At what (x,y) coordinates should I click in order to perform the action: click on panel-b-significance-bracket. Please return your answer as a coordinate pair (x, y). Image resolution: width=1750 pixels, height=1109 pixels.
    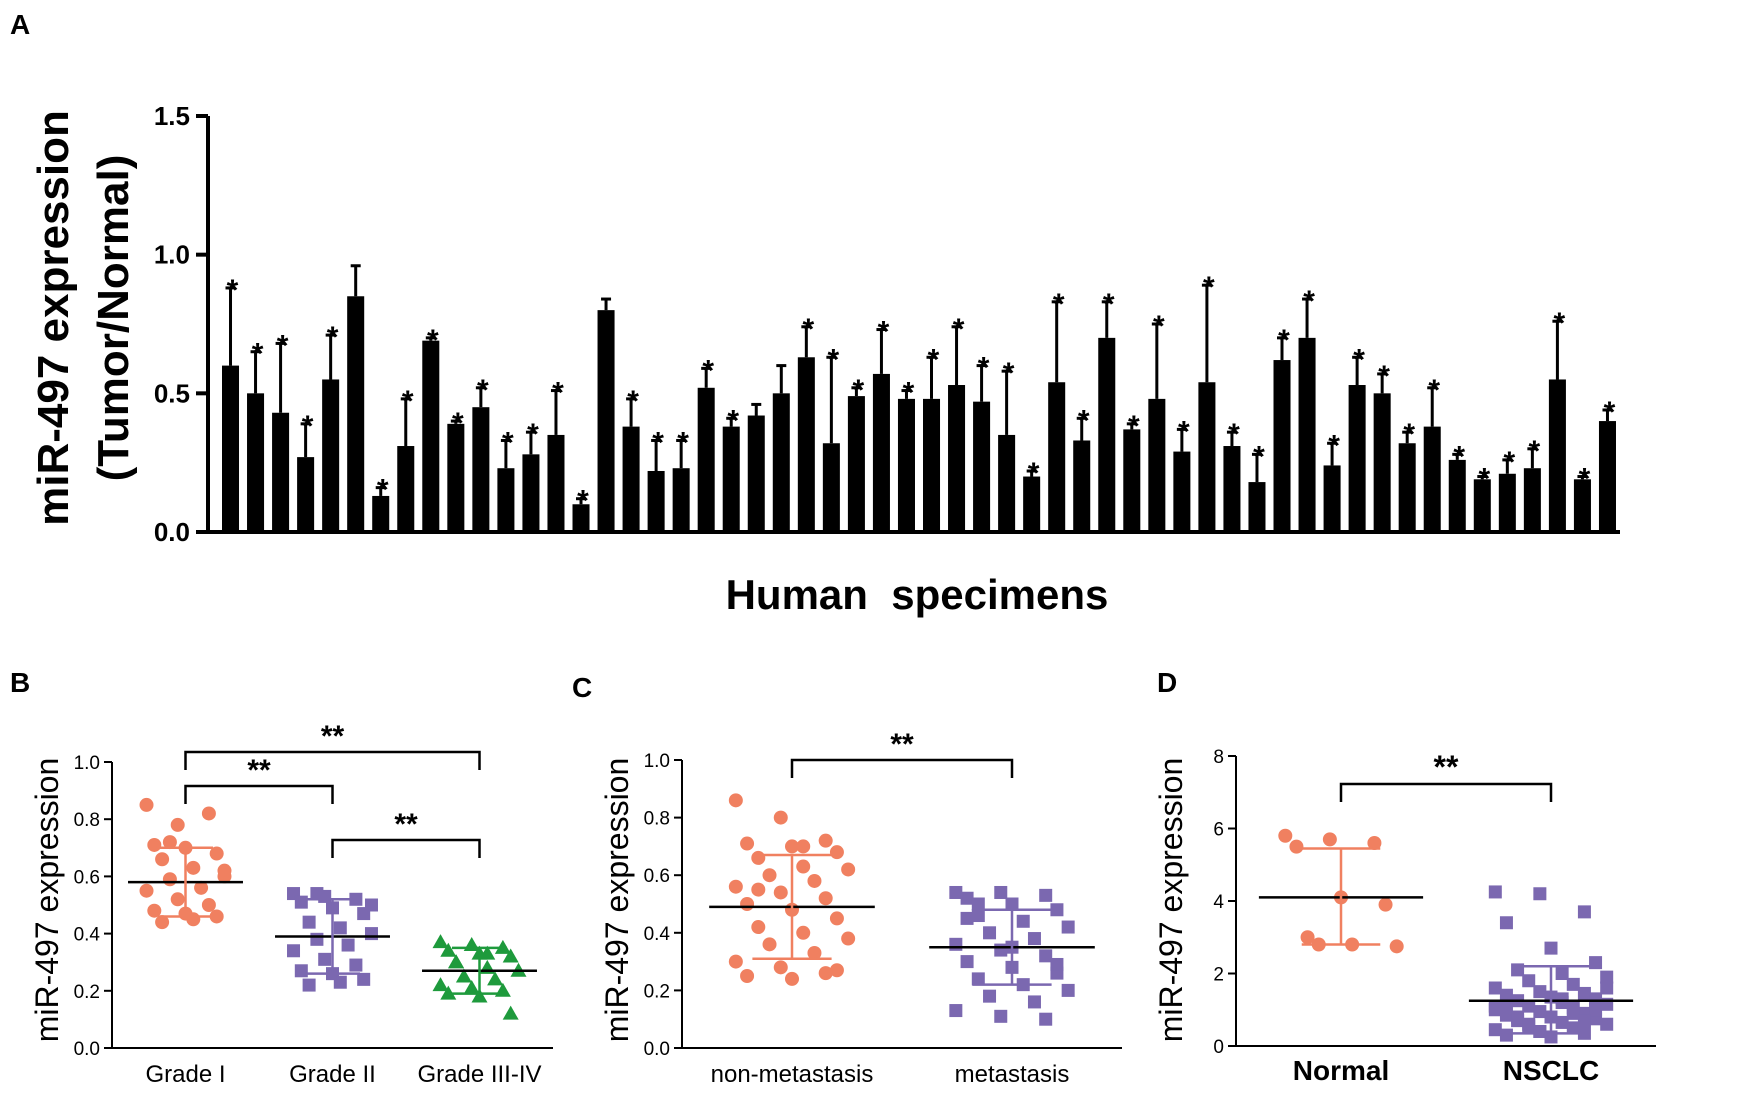
    Looking at the image, I should click on (259, 794).